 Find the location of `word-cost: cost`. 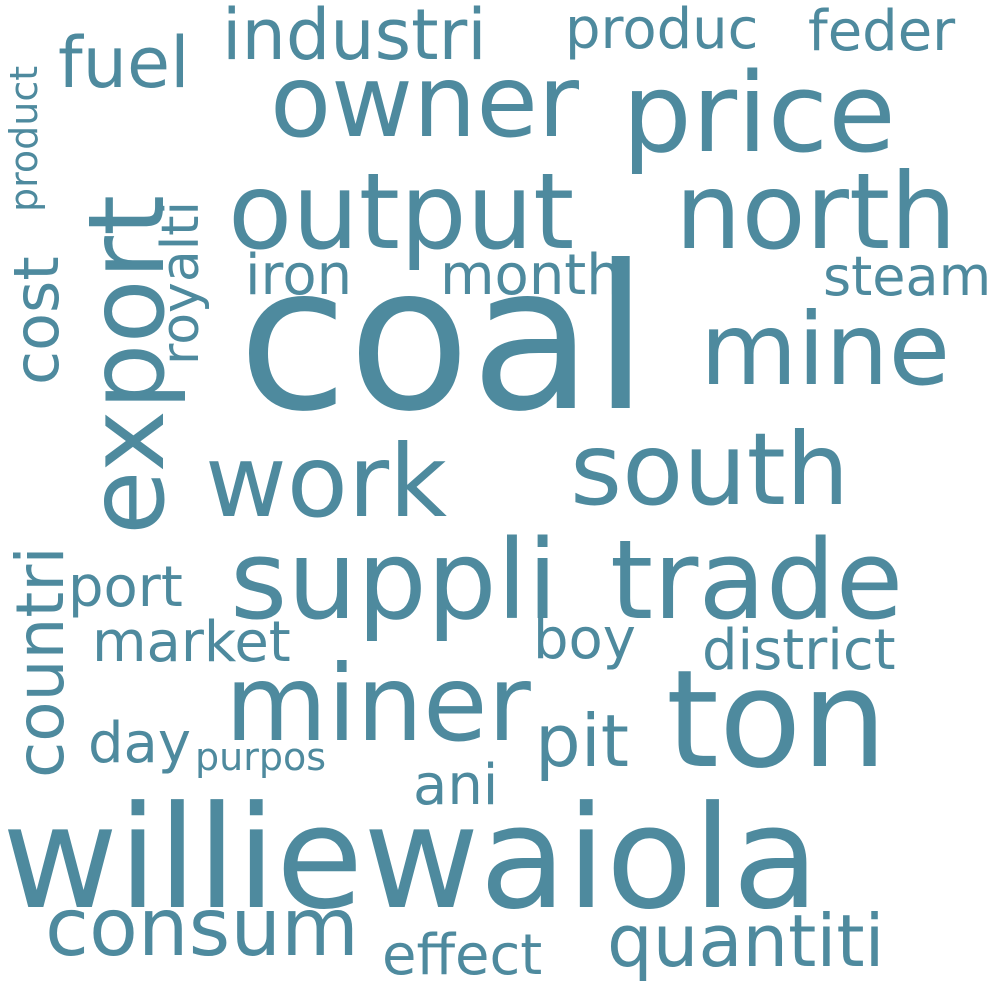

word-cost: cost is located at coordinates (36, 320).